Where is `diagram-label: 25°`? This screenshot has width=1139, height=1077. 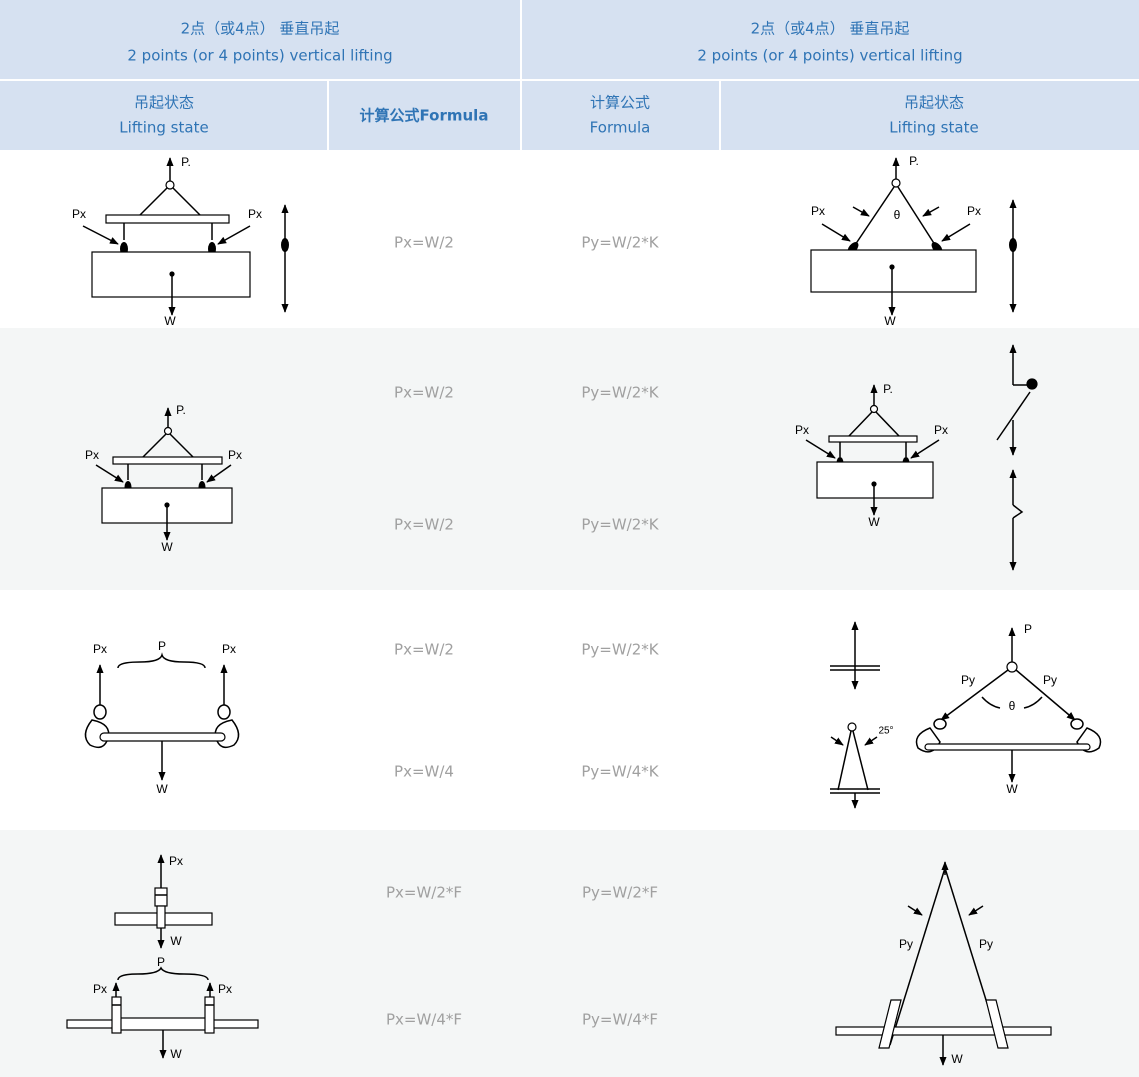 diagram-label: 25° is located at coordinates (885, 731).